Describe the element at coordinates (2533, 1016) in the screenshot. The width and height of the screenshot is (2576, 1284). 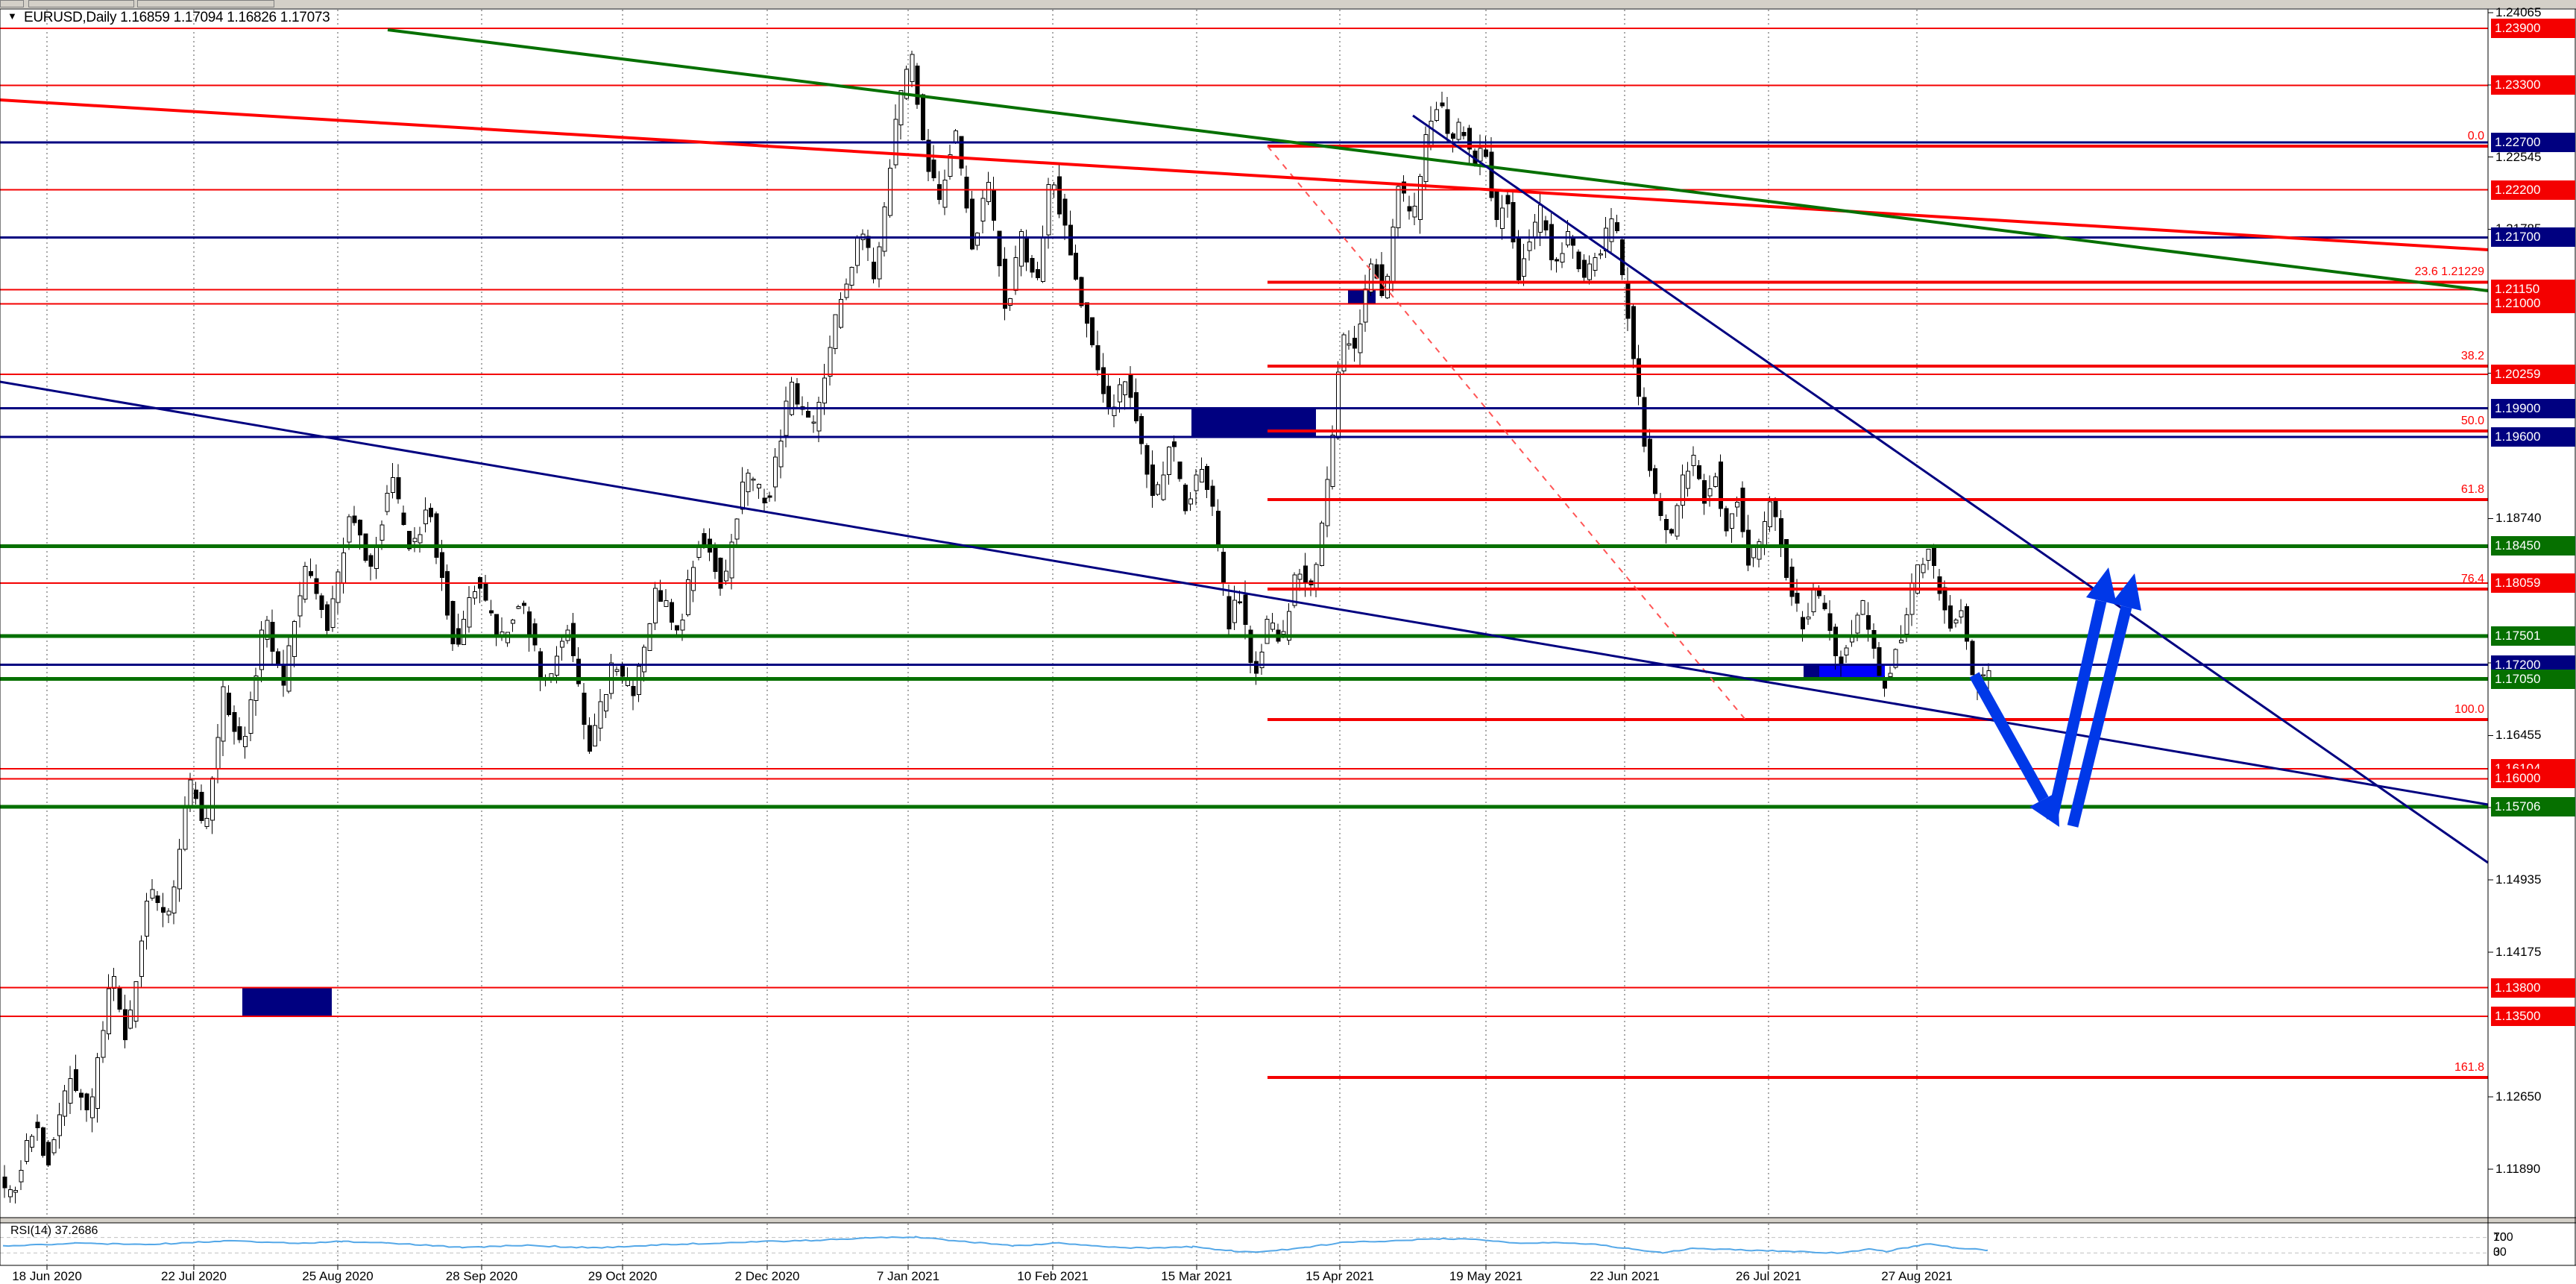
I see `price-level-badge-1.13500: 1.13500` at that location.